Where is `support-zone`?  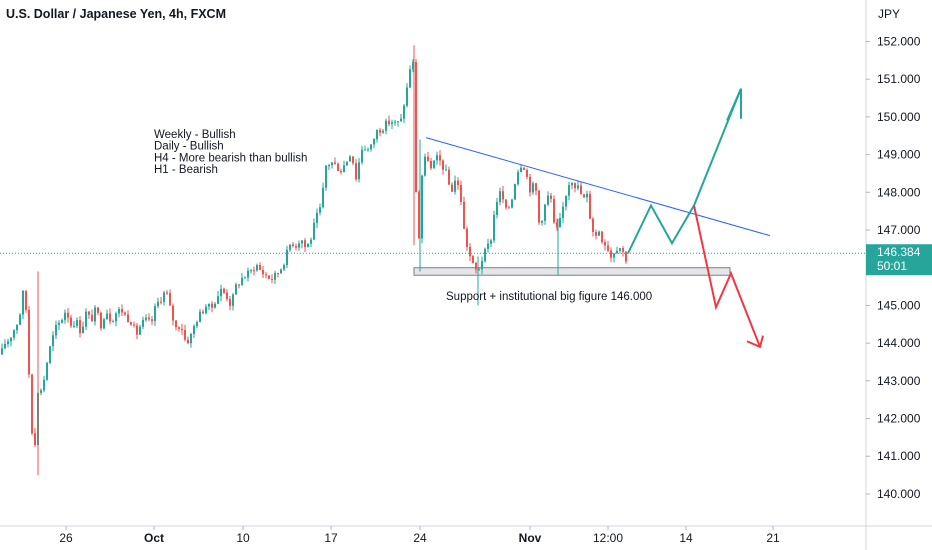
support-zone is located at coordinates (572, 271).